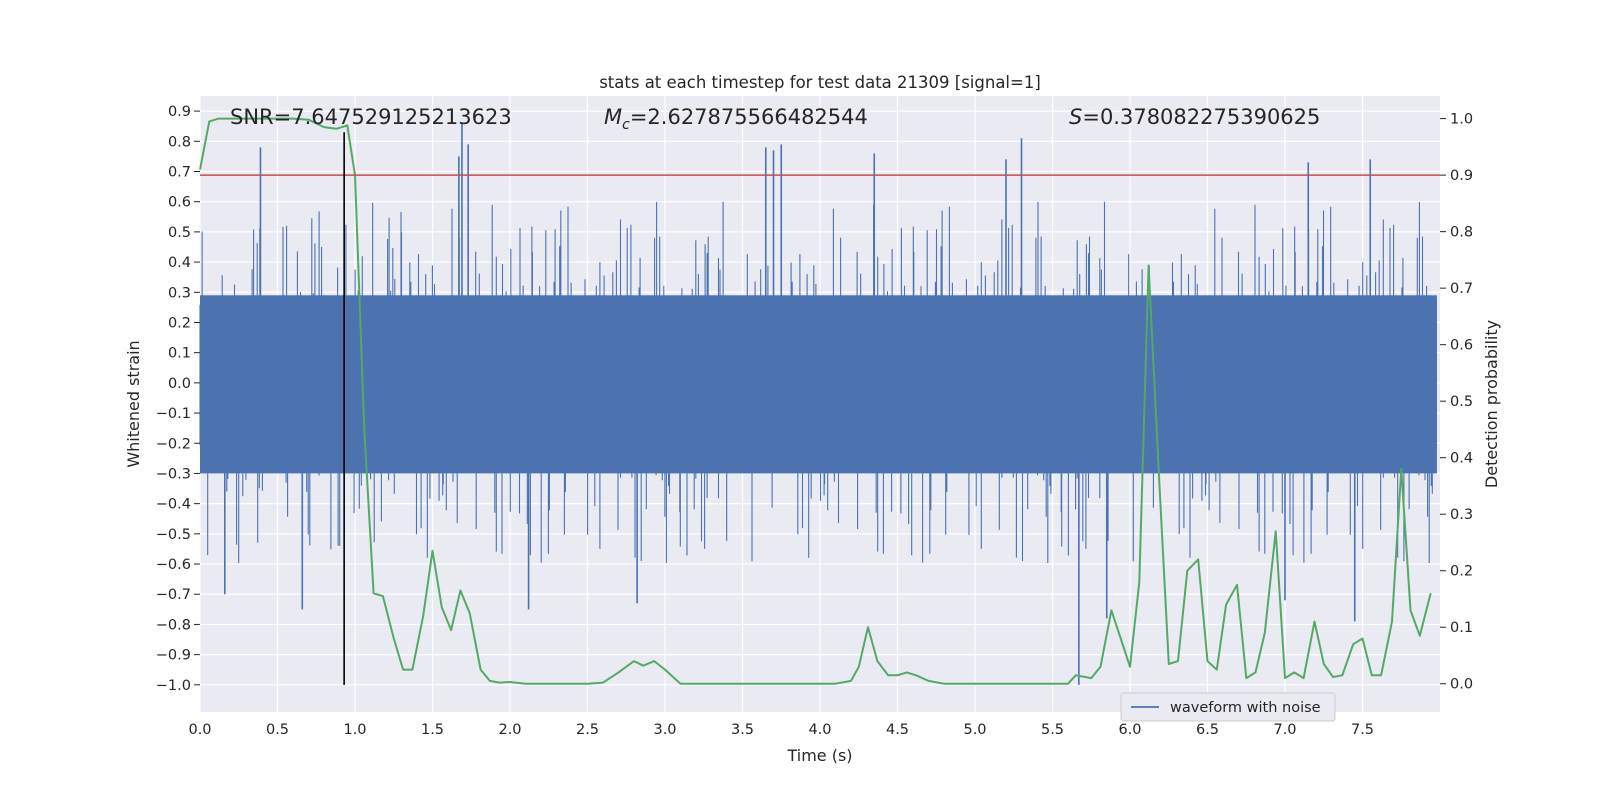  Describe the element at coordinates (1201, 117) in the screenshot. I see `s-value: =0.378082275390625` at that location.